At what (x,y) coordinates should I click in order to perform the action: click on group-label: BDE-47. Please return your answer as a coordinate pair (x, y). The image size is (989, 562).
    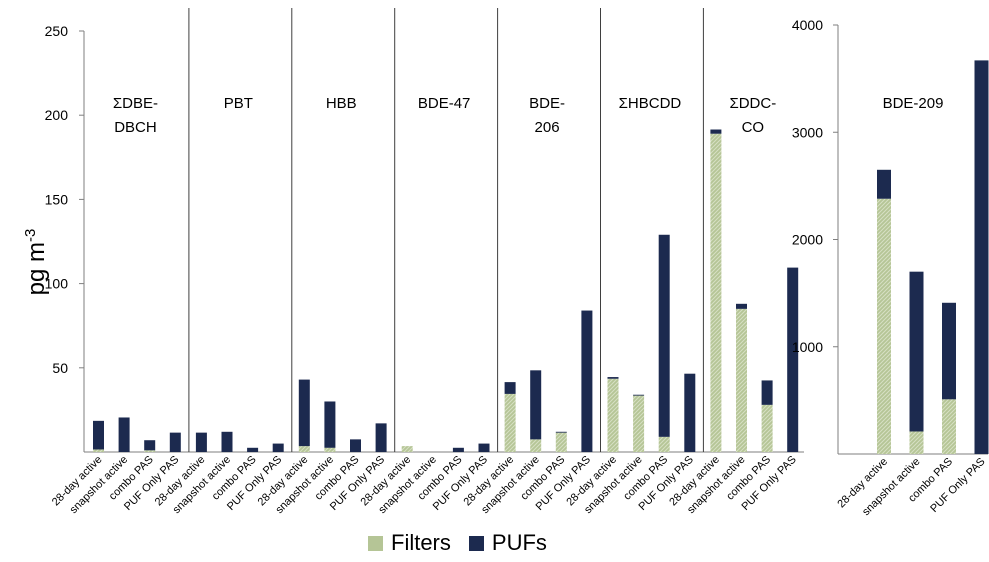
    Looking at the image, I should click on (444, 103).